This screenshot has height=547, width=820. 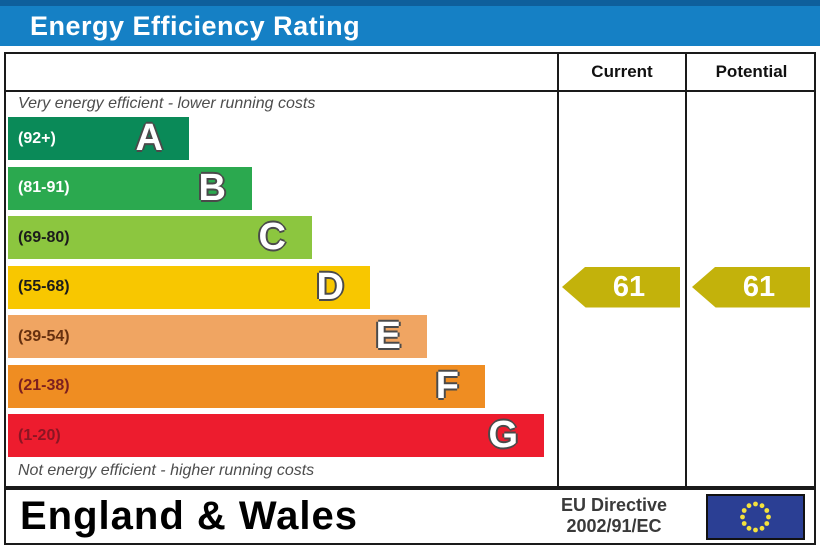 I want to click on band-range-label: (1-20), so click(x=39, y=435).